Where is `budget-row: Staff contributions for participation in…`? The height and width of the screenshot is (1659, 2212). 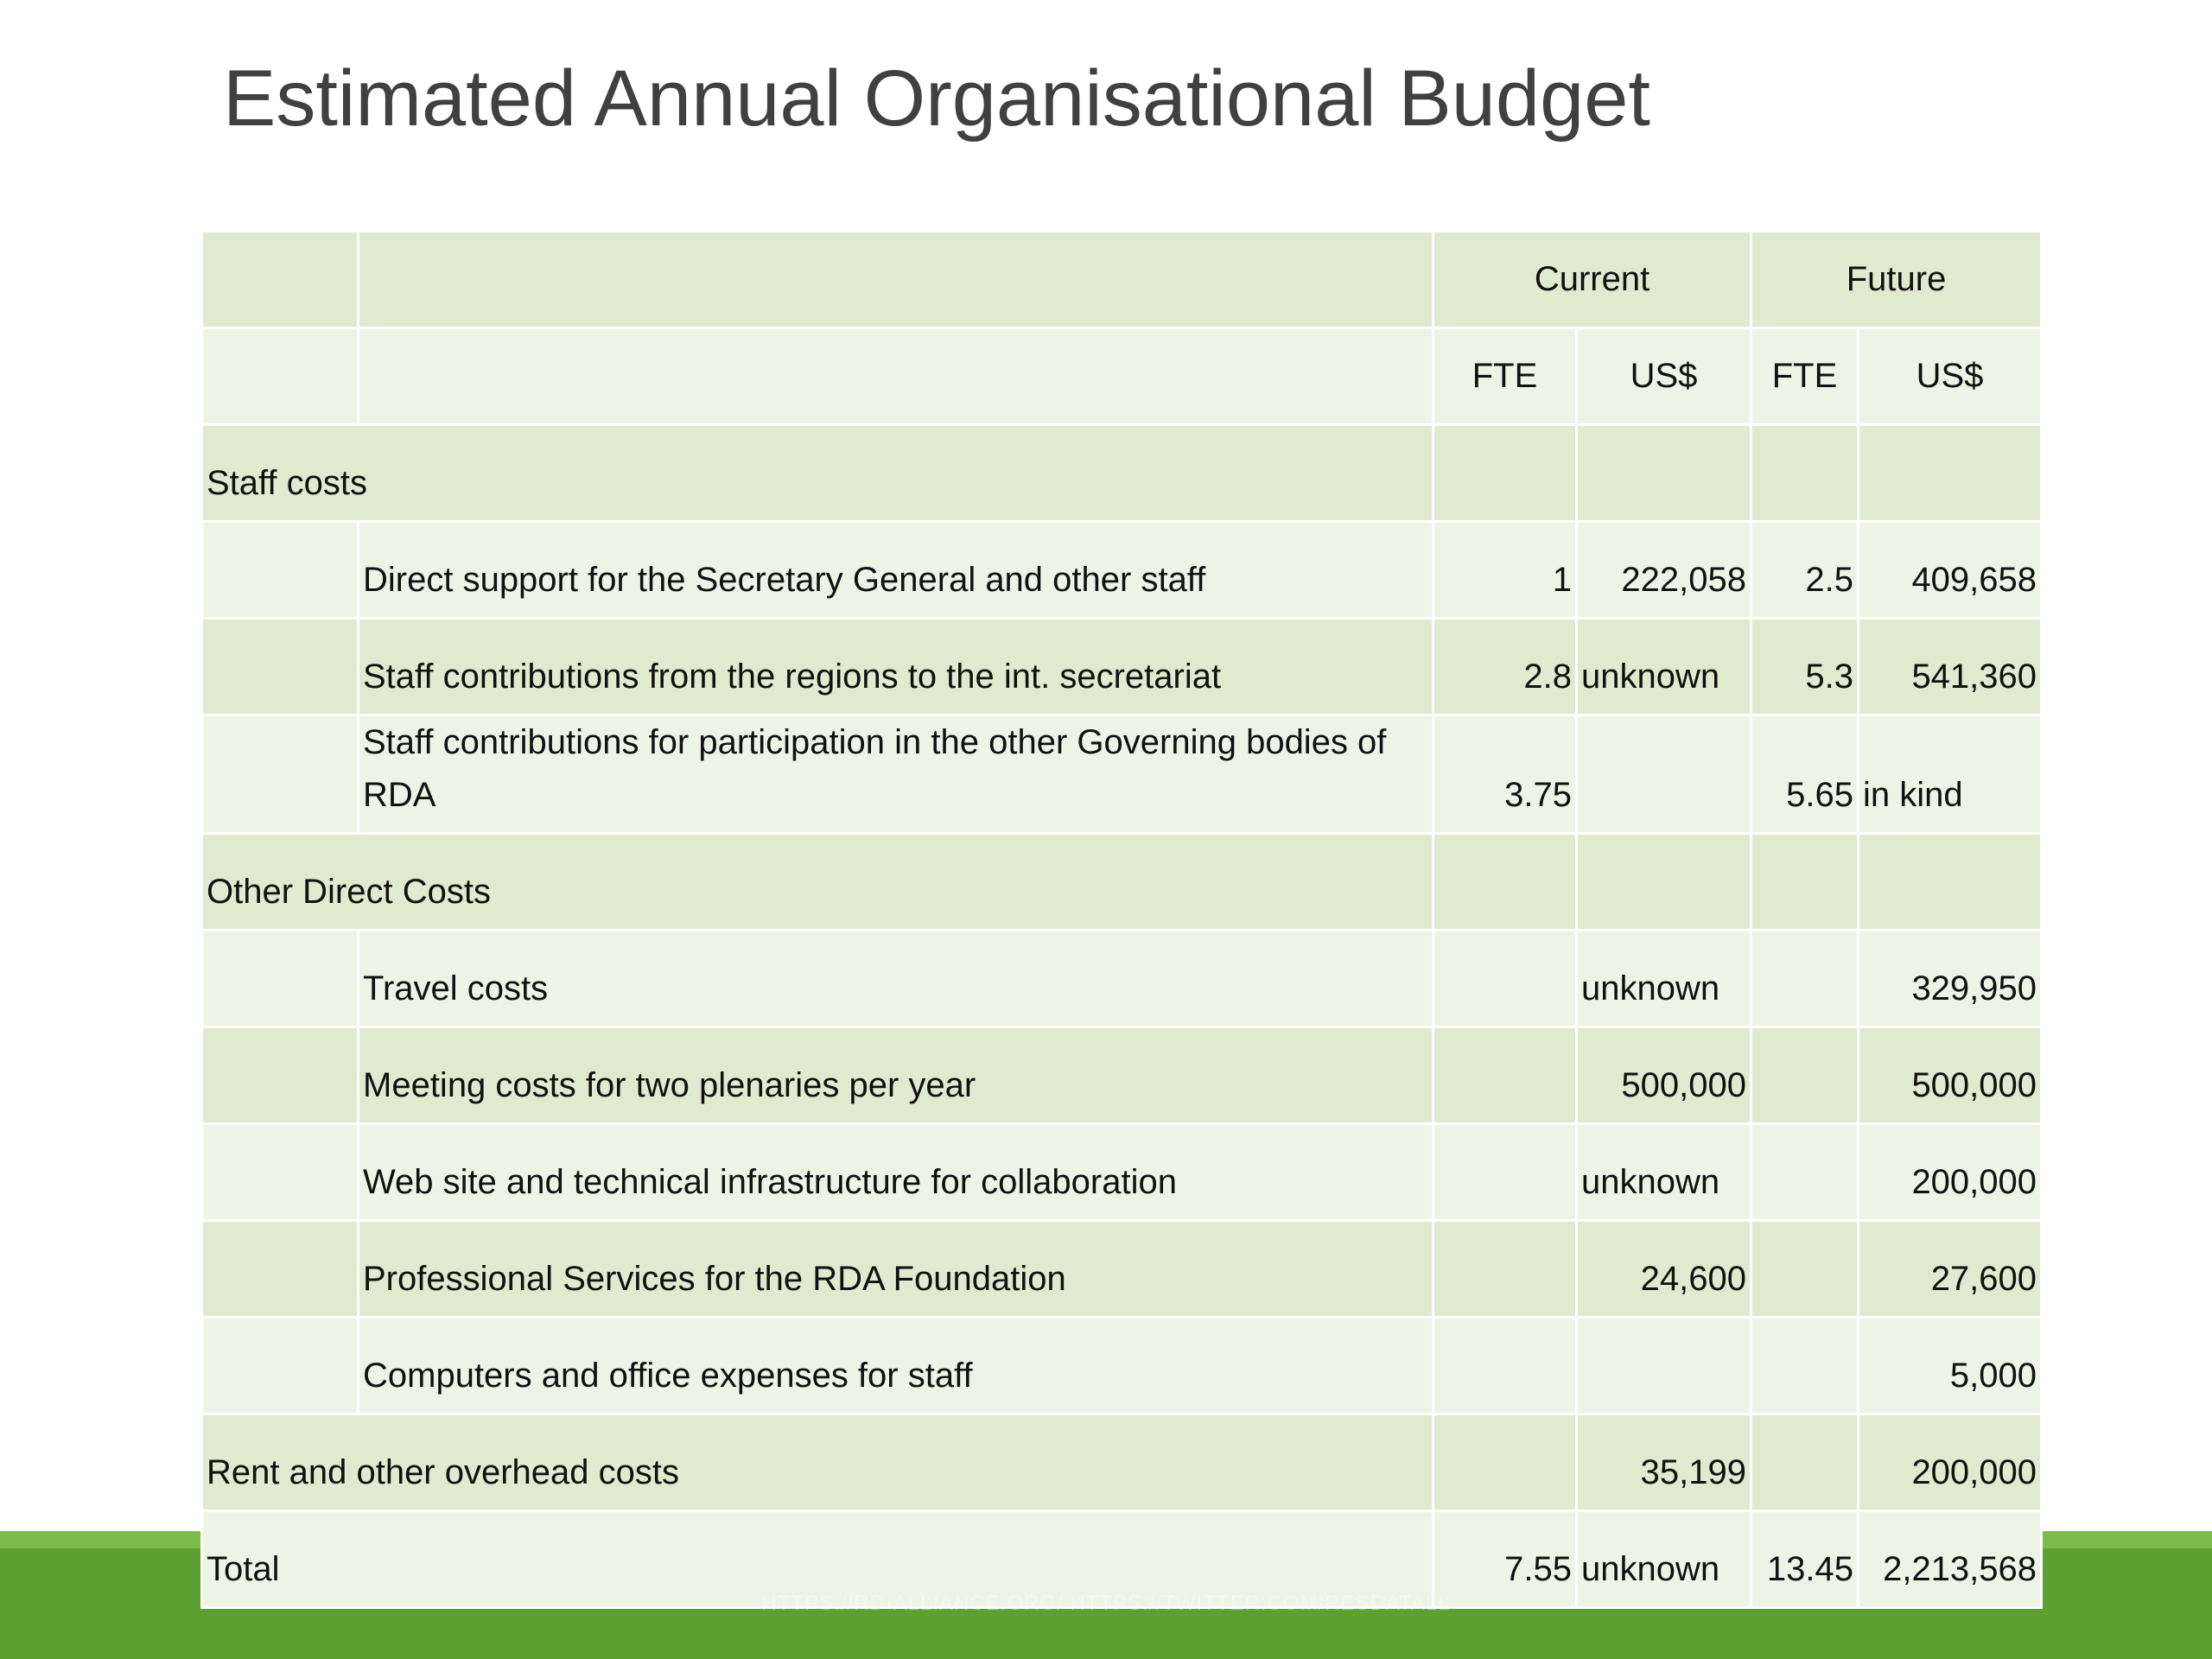 budget-row: Staff contributions for participation in… is located at coordinates (1122, 774).